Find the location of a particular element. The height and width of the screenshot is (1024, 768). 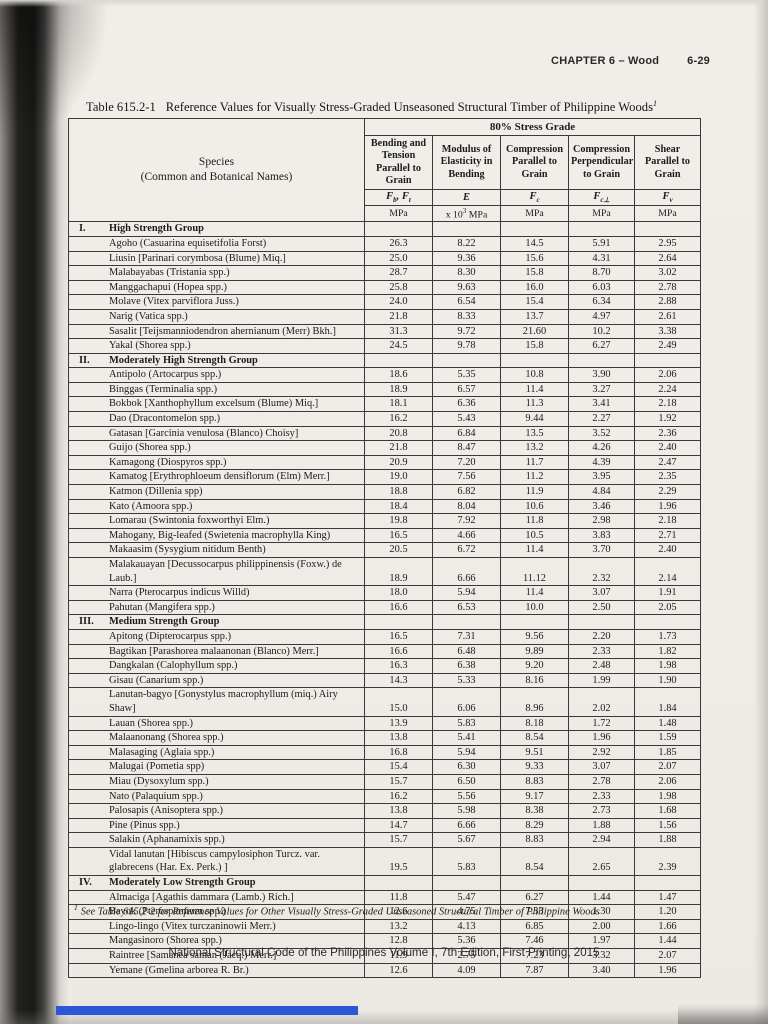

value-cell: 10.6 is located at coordinates (534, 506).